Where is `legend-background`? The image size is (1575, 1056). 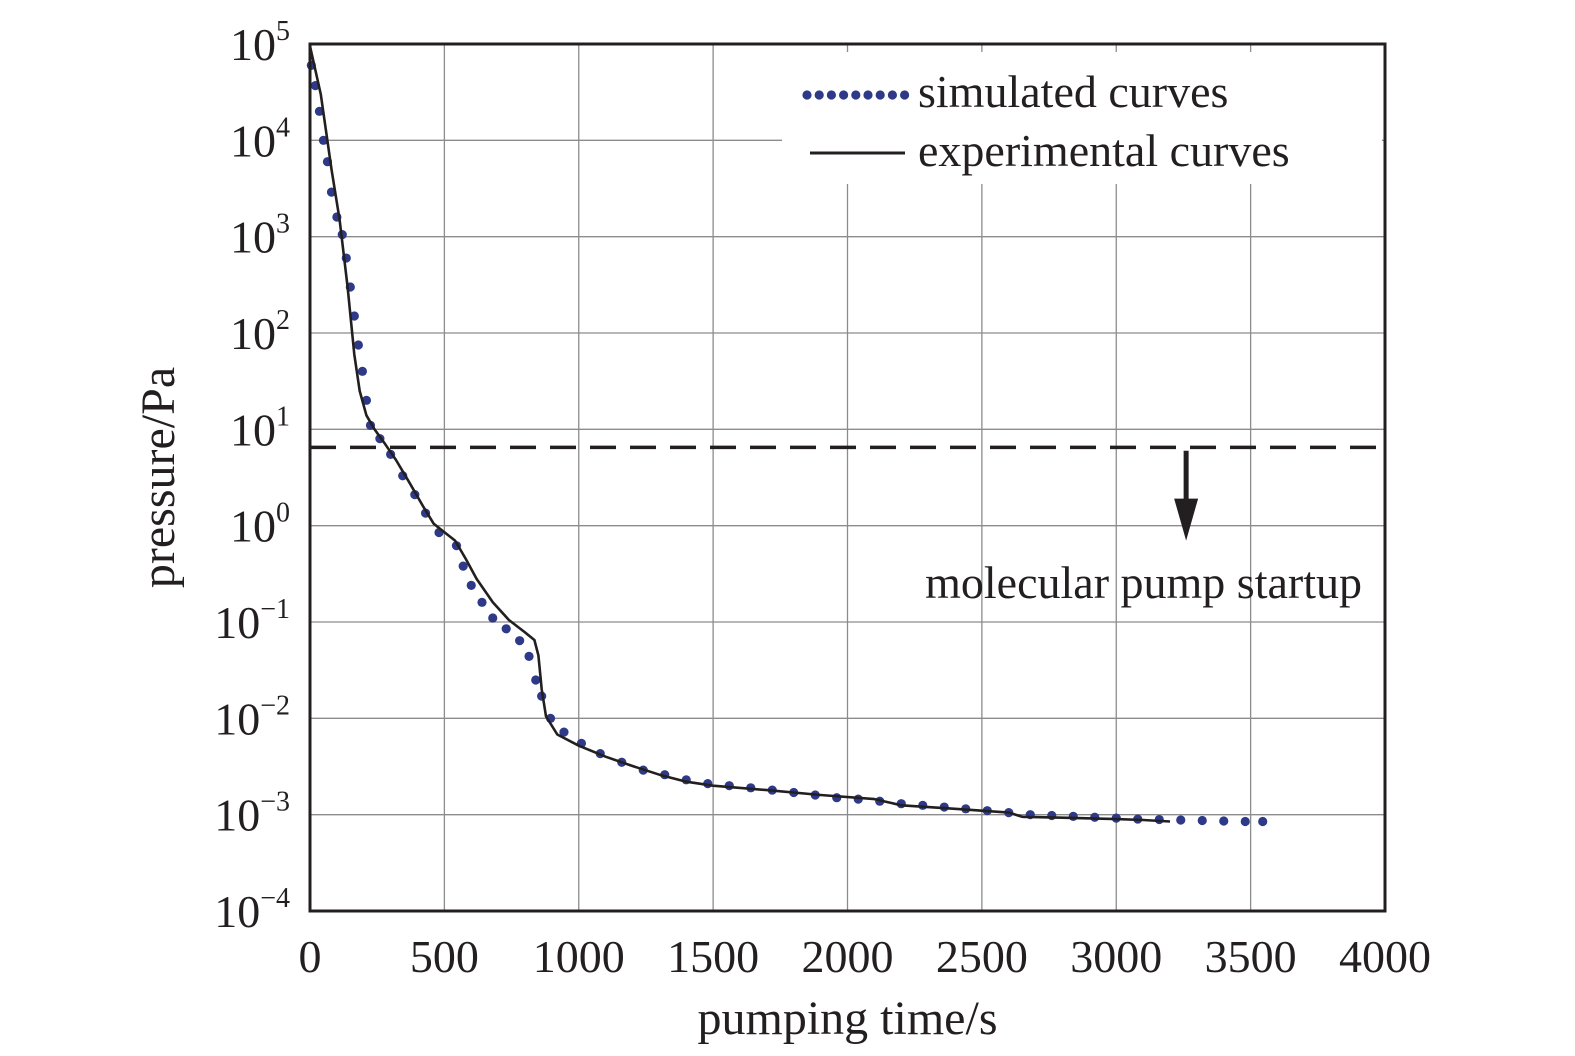 legend-background is located at coordinates (1082, 118).